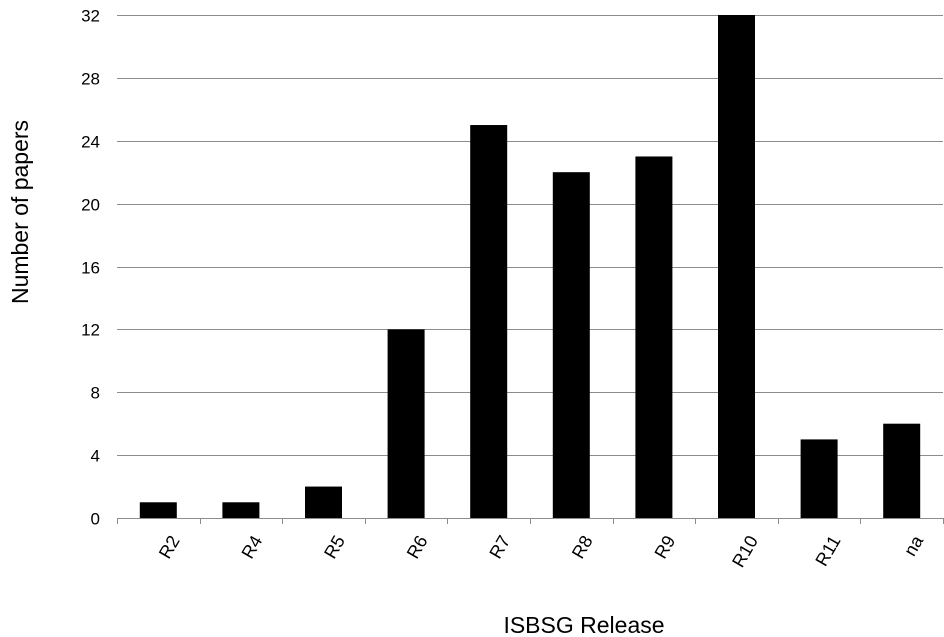 The height and width of the screenshot is (637, 944). I want to click on x-axis, so click(530, 521).